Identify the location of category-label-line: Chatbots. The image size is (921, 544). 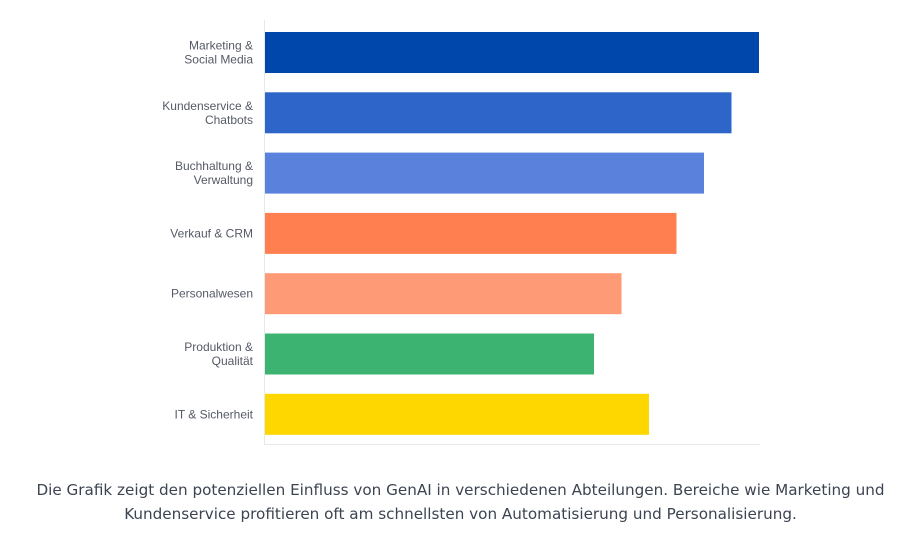
(229, 120).